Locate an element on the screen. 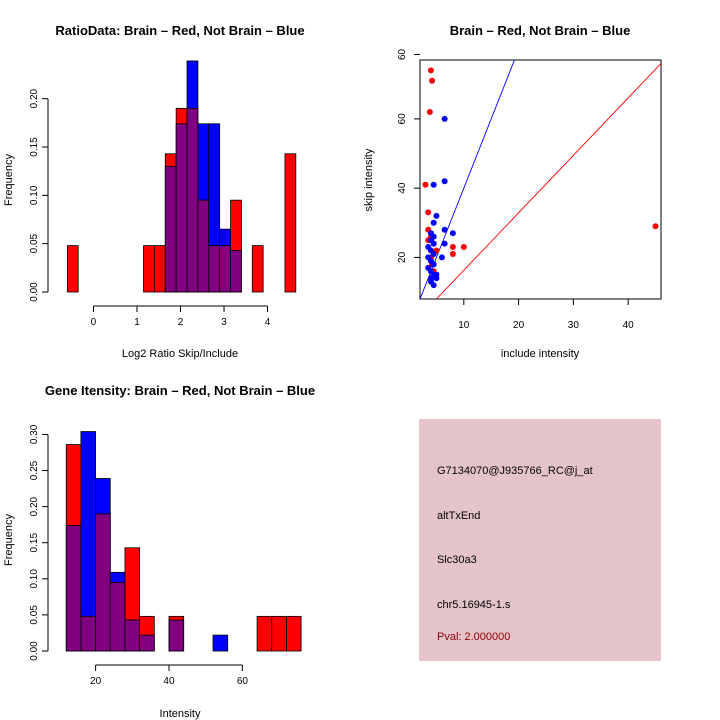 Image resolution: width=720 pixels, height=720 pixels. event-type: altTxEnd is located at coordinates (459, 516).